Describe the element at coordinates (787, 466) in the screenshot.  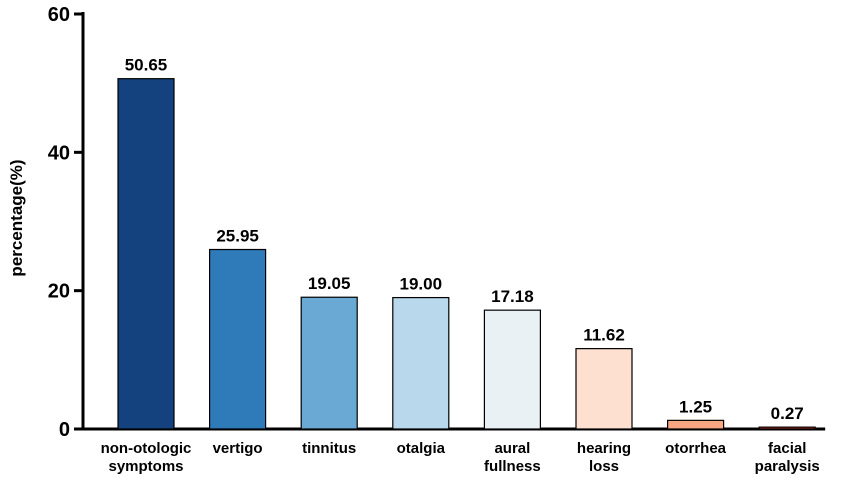
I see `category-label: paralysis` at that location.